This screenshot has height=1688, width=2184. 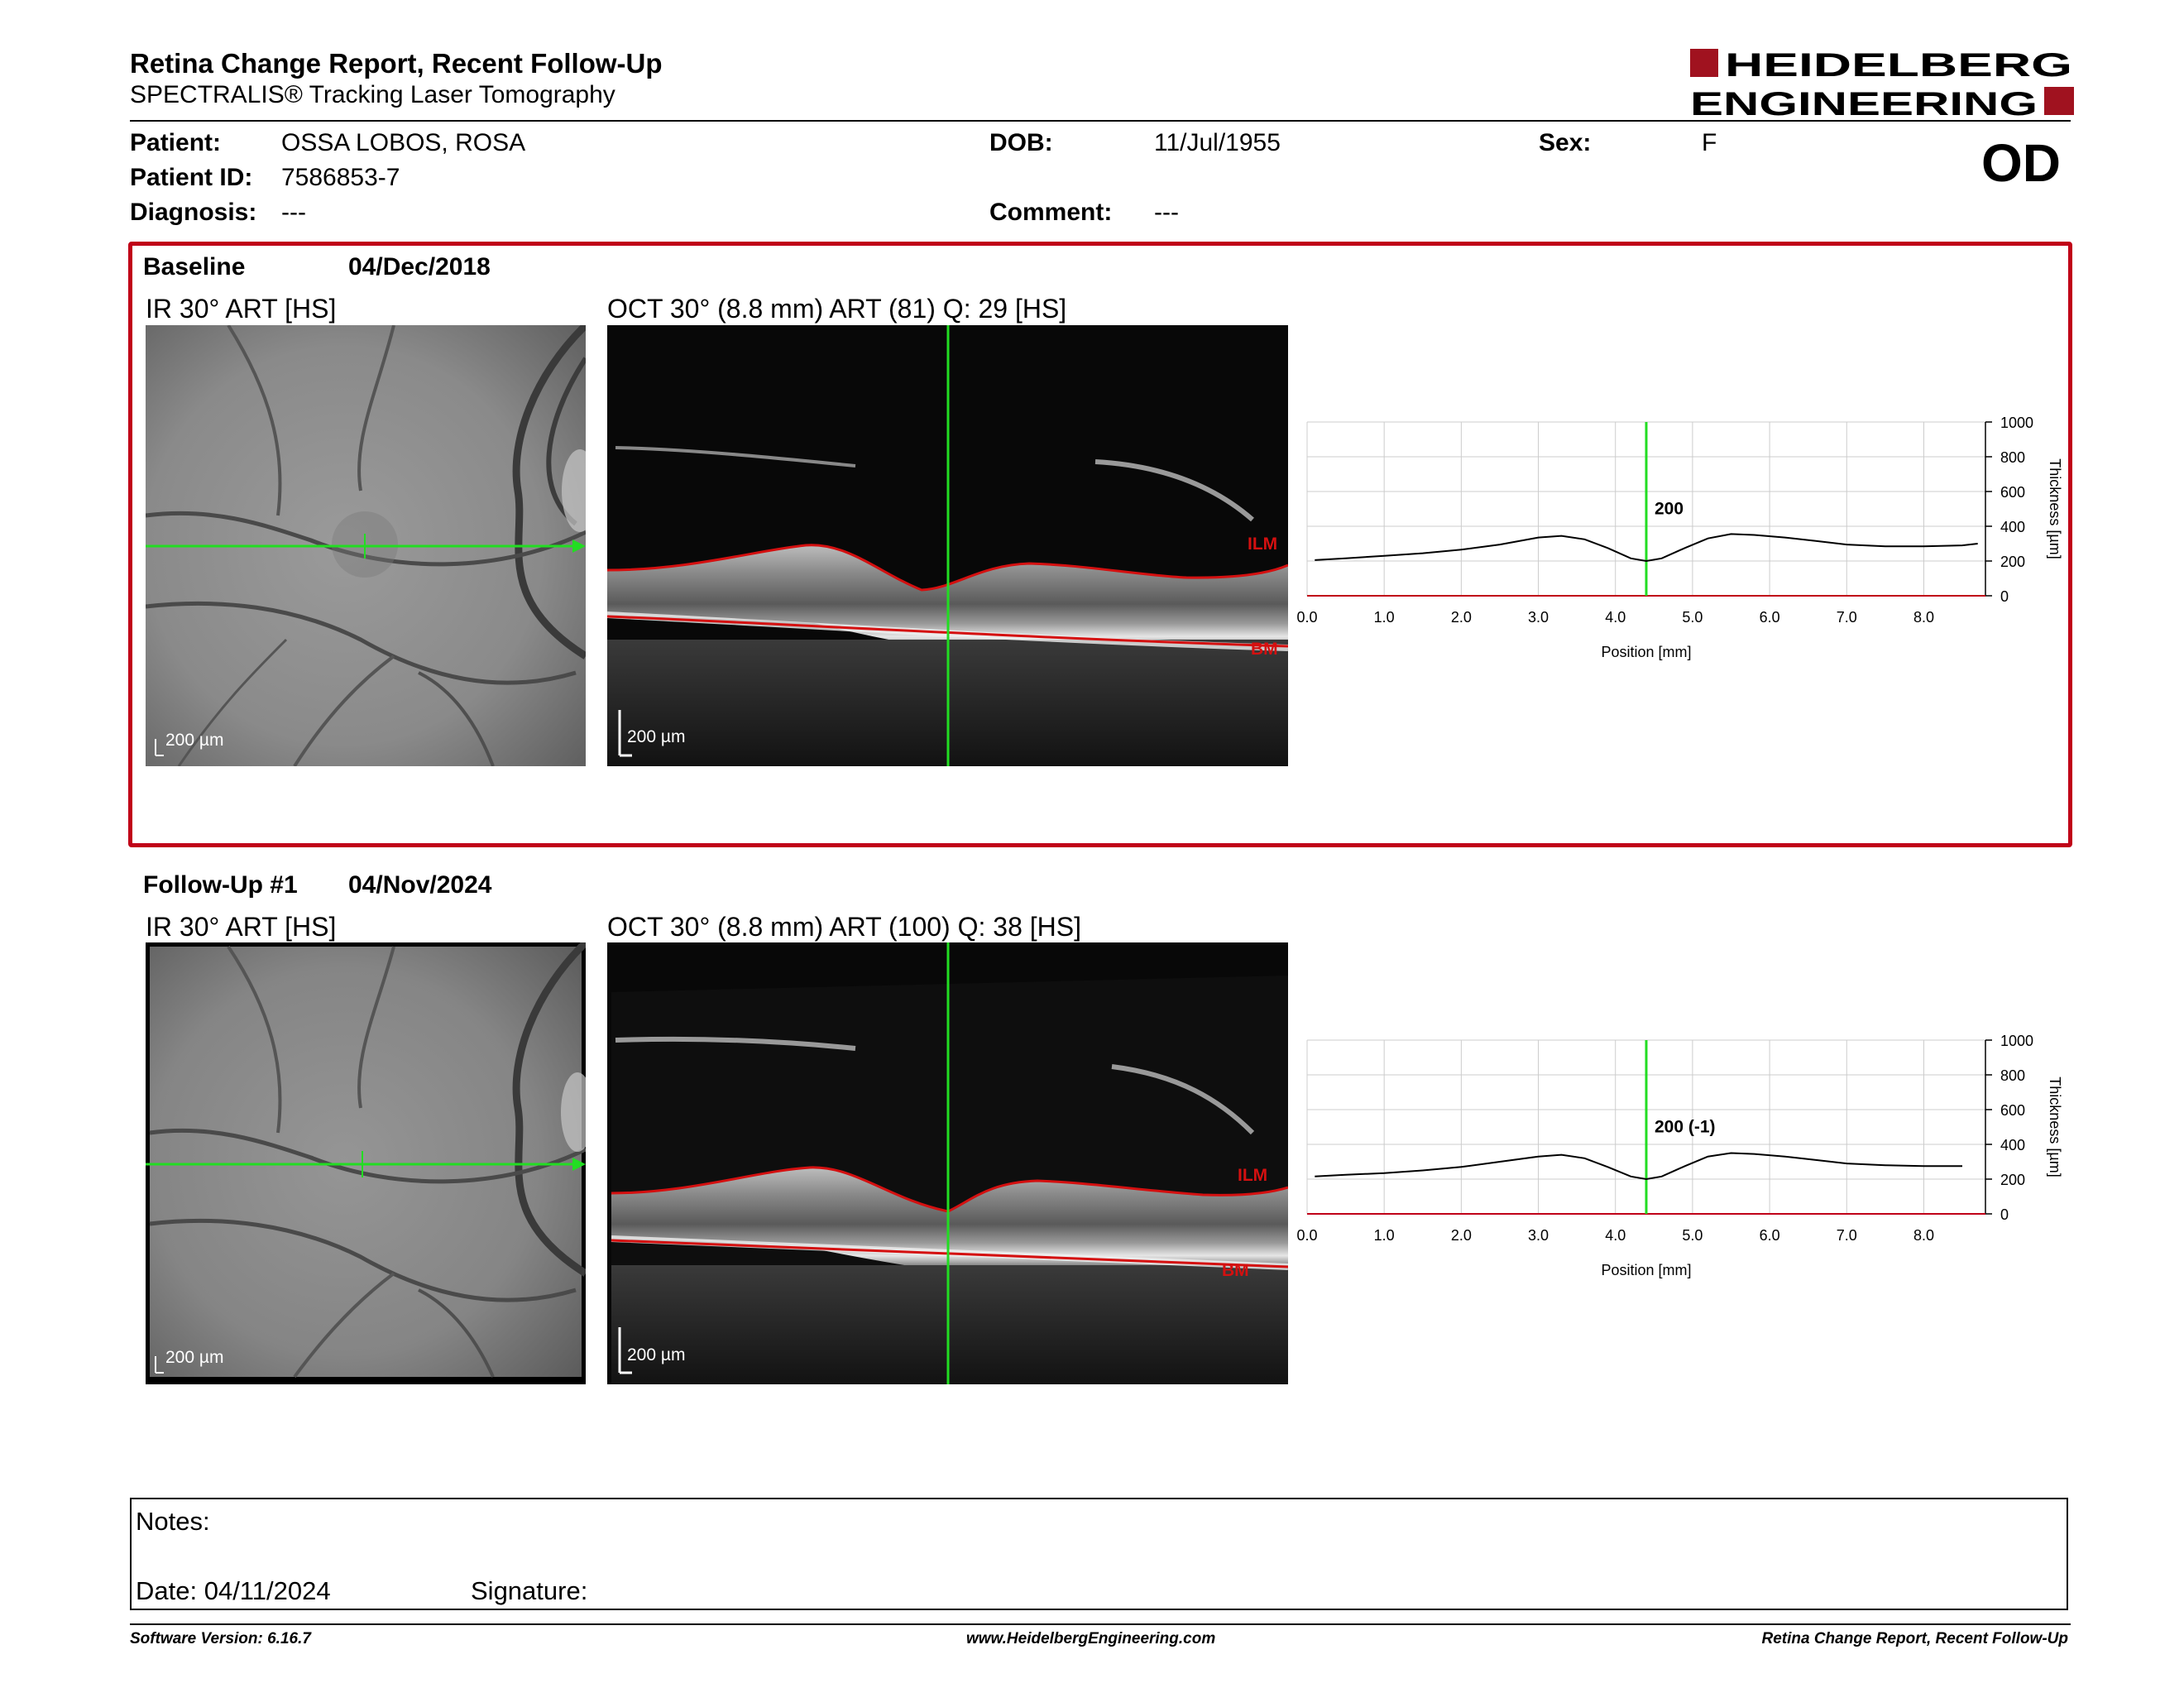 I want to click on baseline-oct-image: ILM BM 200 µm, so click(x=947, y=545).